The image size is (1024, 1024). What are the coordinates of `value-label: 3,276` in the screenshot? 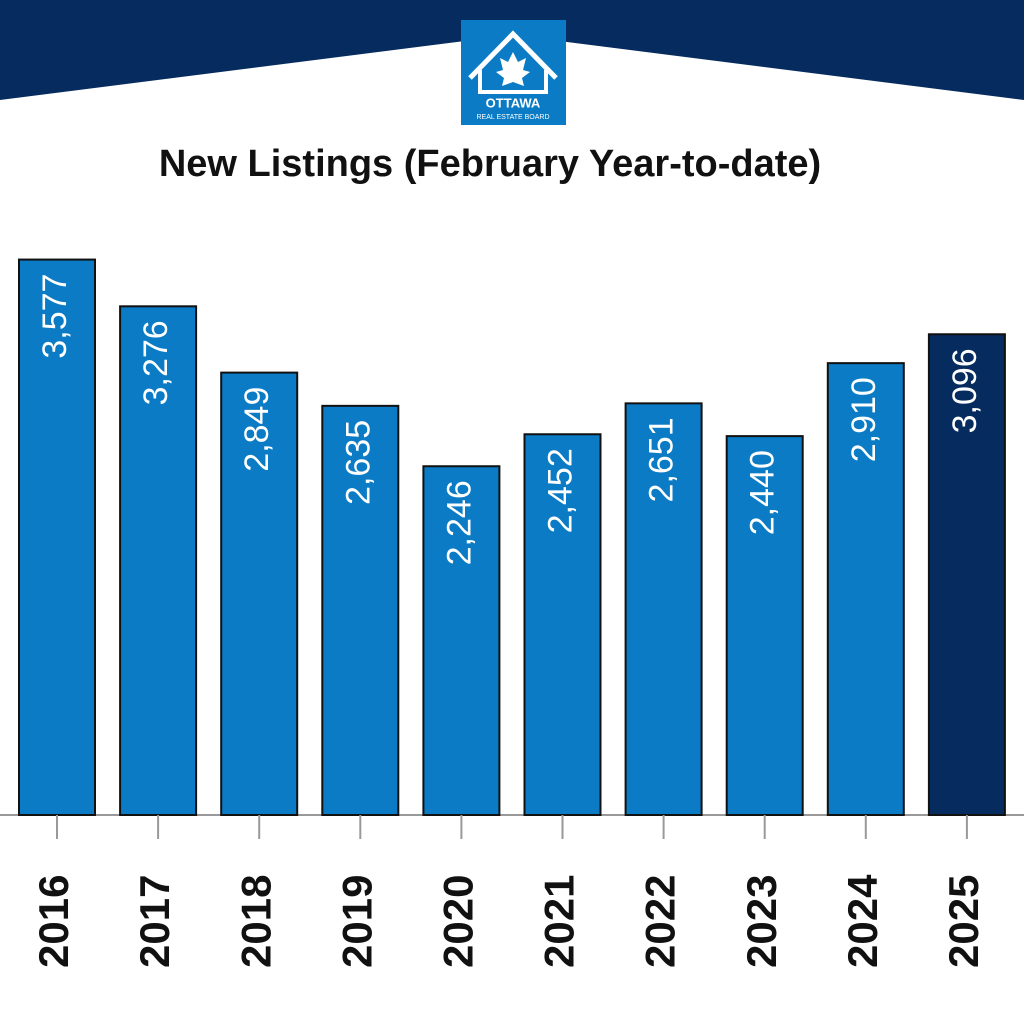 It's located at (156, 362).